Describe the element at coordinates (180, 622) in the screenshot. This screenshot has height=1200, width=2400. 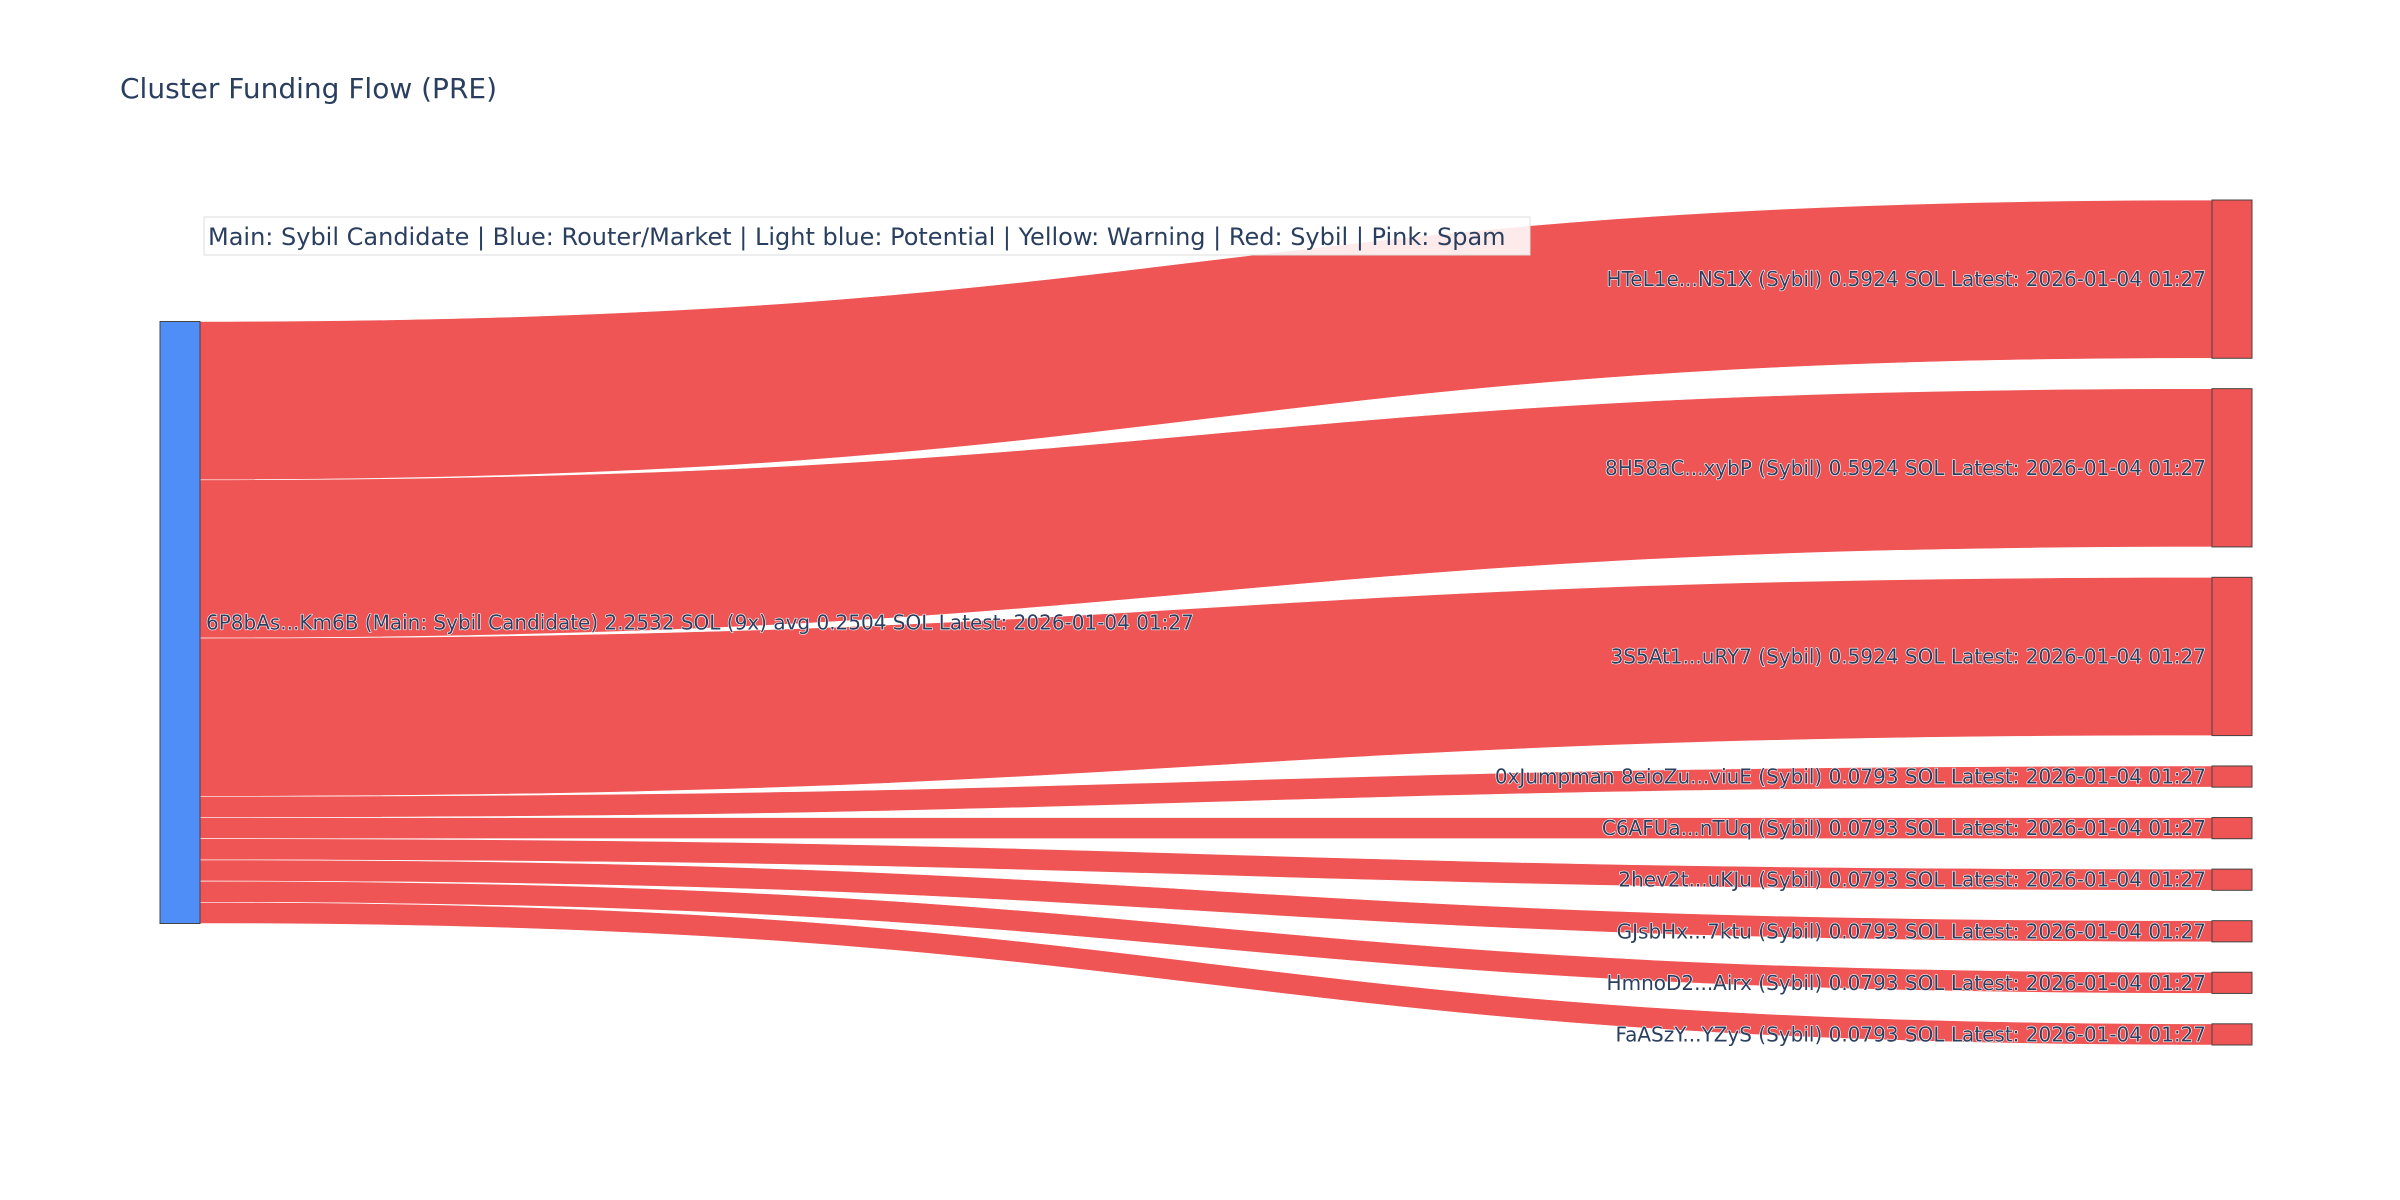
I see `node-main` at that location.